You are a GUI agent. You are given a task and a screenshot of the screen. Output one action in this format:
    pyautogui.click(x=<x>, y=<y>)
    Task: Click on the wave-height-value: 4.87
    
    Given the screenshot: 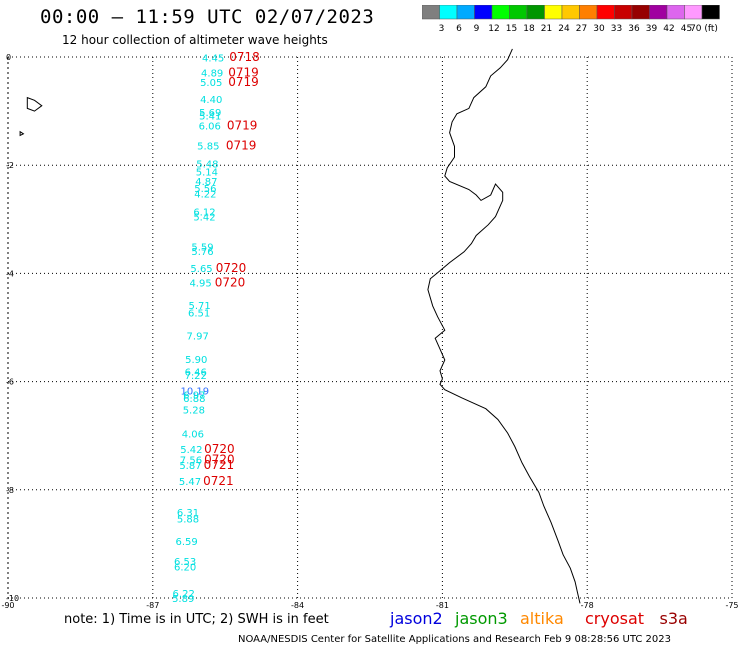 What is the action you would take?
    pyautogui.click(x=206, y=182)
    